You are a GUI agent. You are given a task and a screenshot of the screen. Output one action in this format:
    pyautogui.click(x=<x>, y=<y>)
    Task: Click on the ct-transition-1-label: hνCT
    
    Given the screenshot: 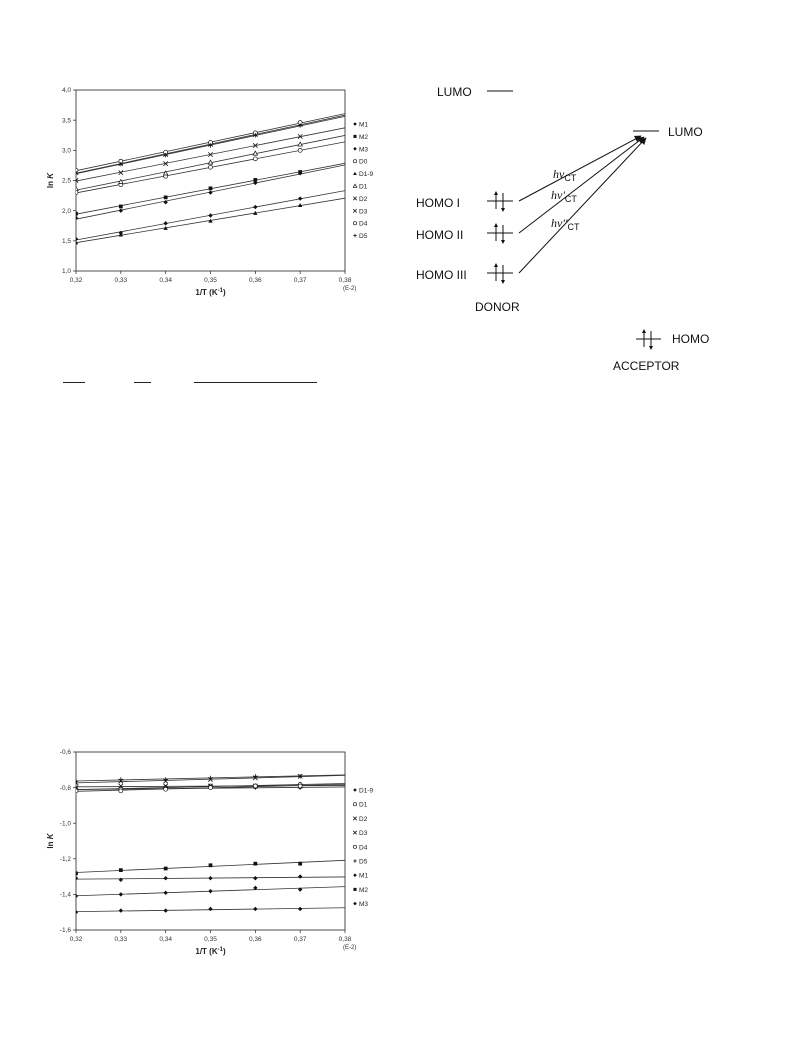 What is the action you would take?
    pyautogui.click(x=565, y=175)
    